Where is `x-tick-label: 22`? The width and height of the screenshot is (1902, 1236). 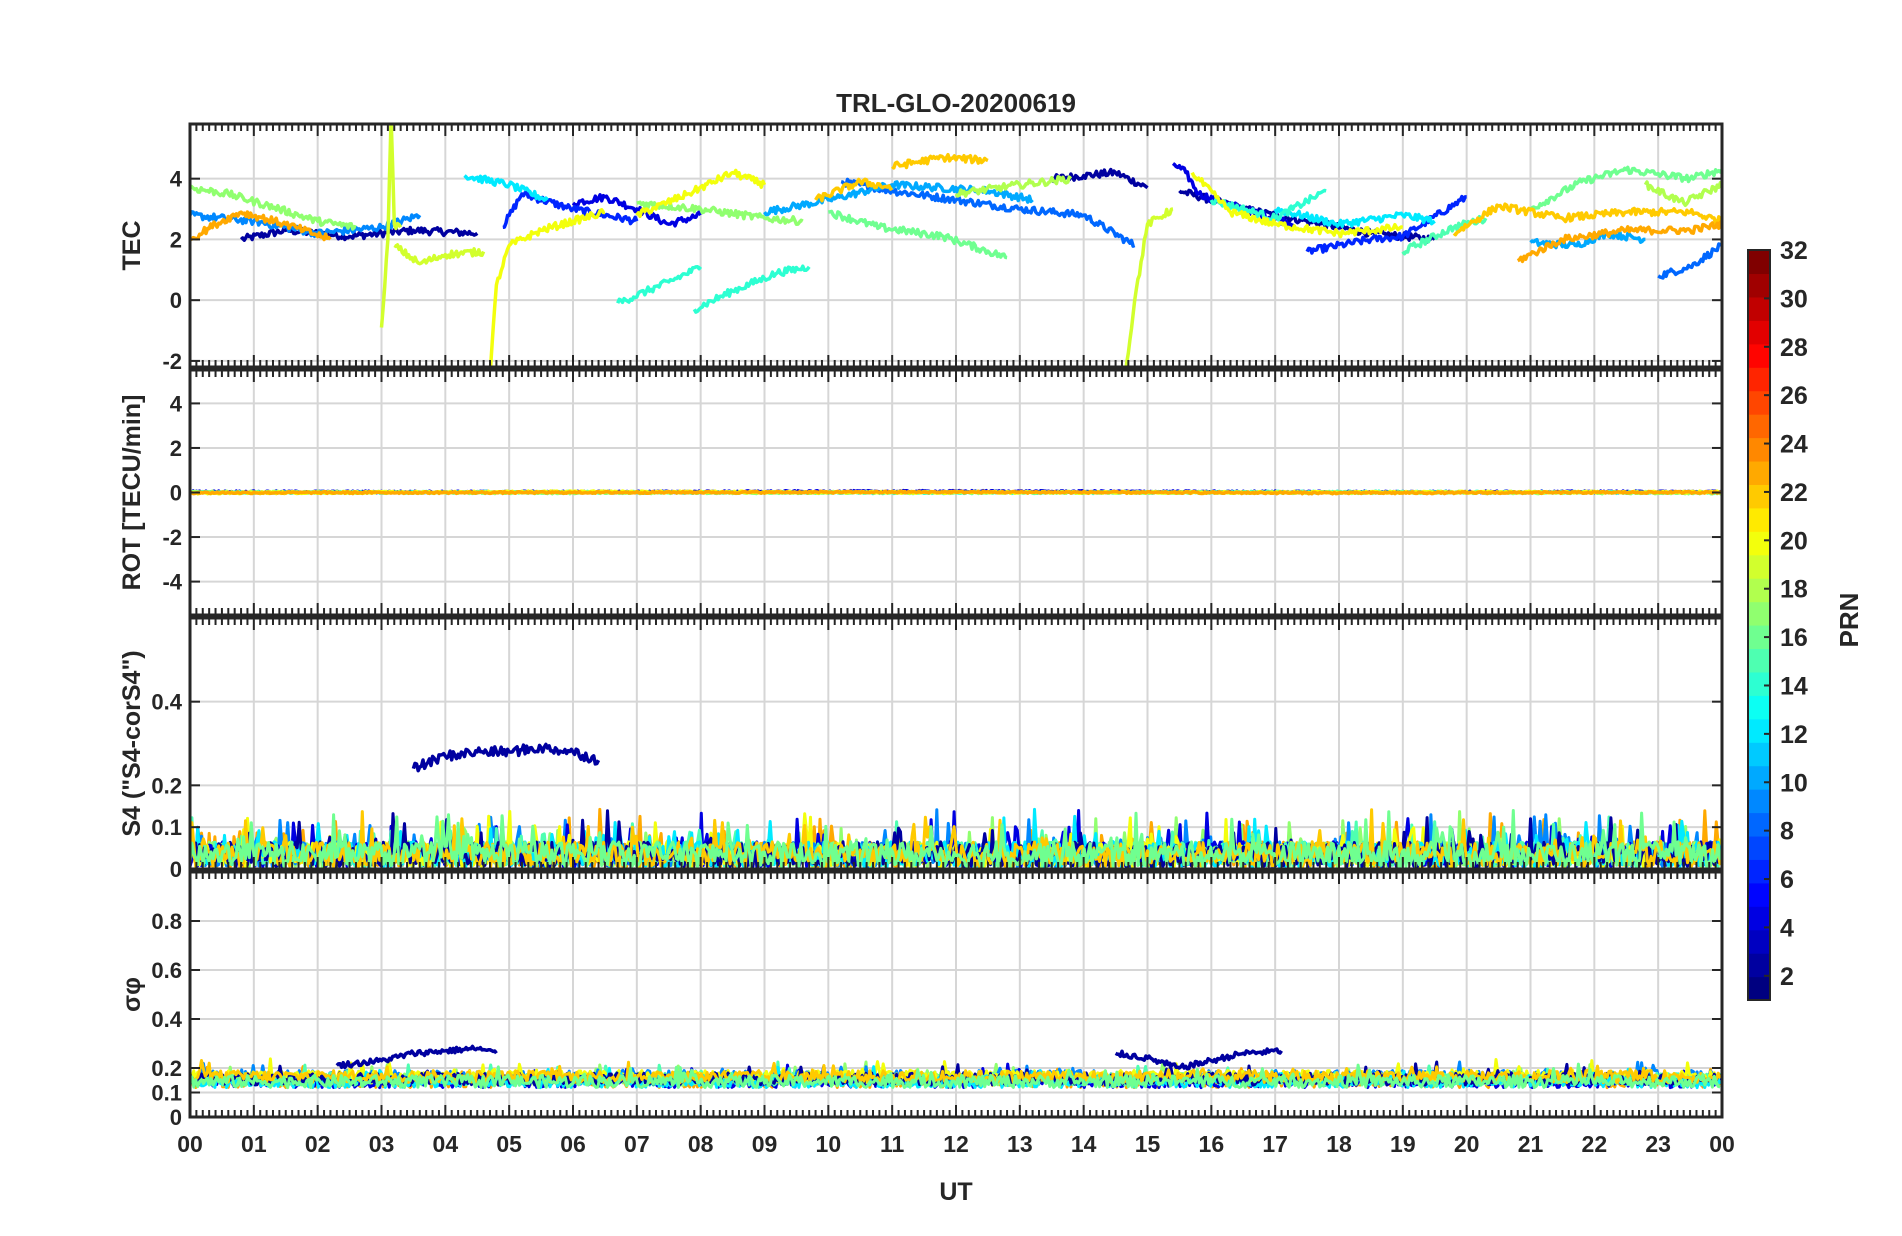 x-tick-label: 22 is located at coordinates (1595, 1144).